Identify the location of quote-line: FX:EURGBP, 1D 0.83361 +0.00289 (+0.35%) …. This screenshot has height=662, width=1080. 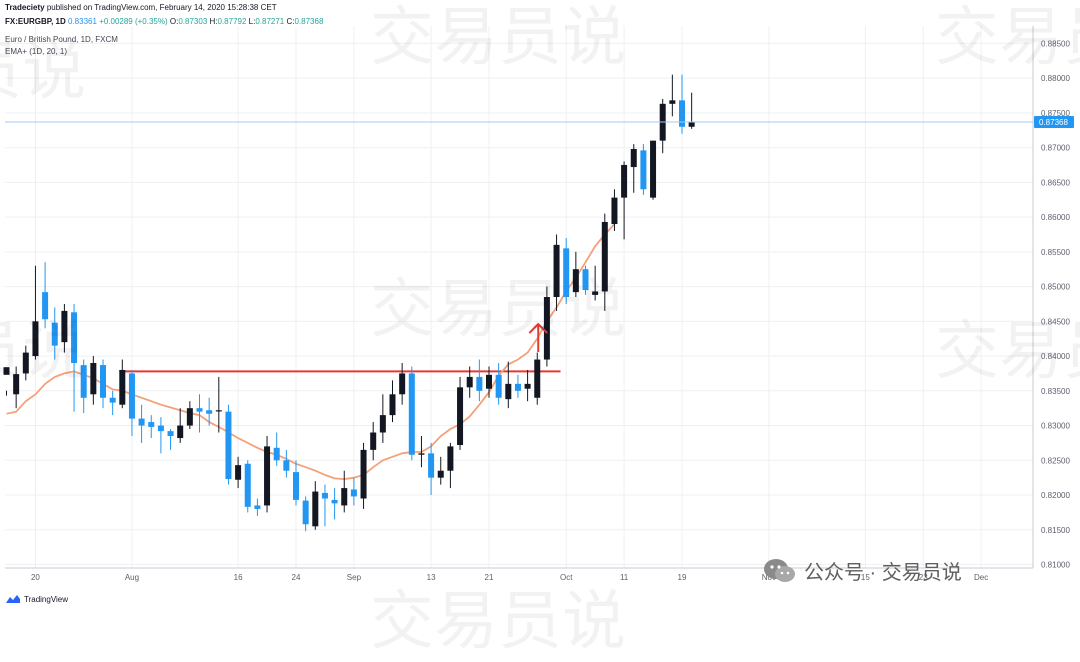
(164, 21).